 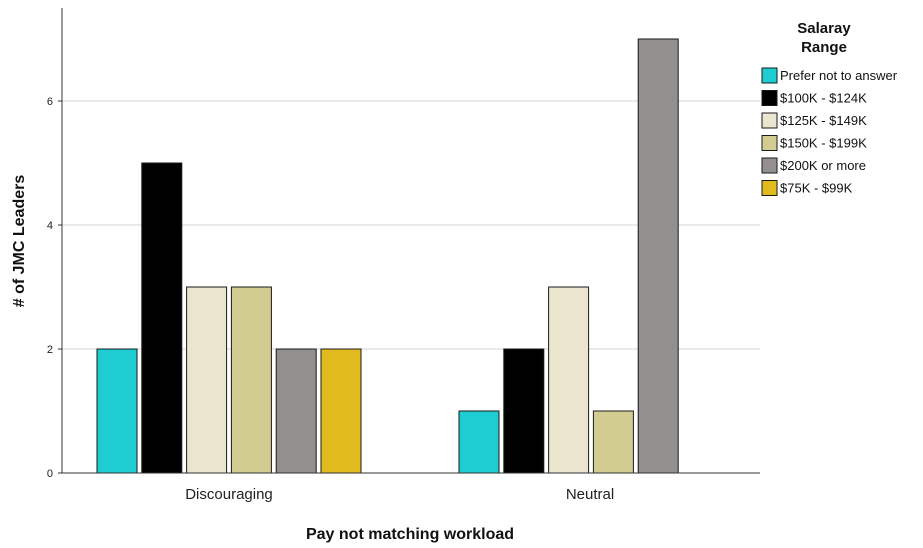 I want to click on legend-label: $200K or more, so click(x=823, y=165).